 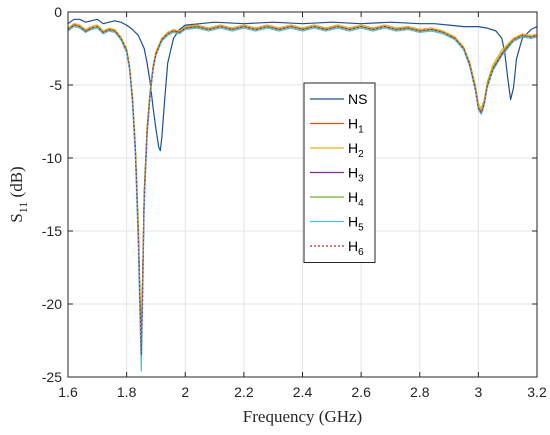 I want to click on x-tick-label: 2, so click(x=185, y=392).